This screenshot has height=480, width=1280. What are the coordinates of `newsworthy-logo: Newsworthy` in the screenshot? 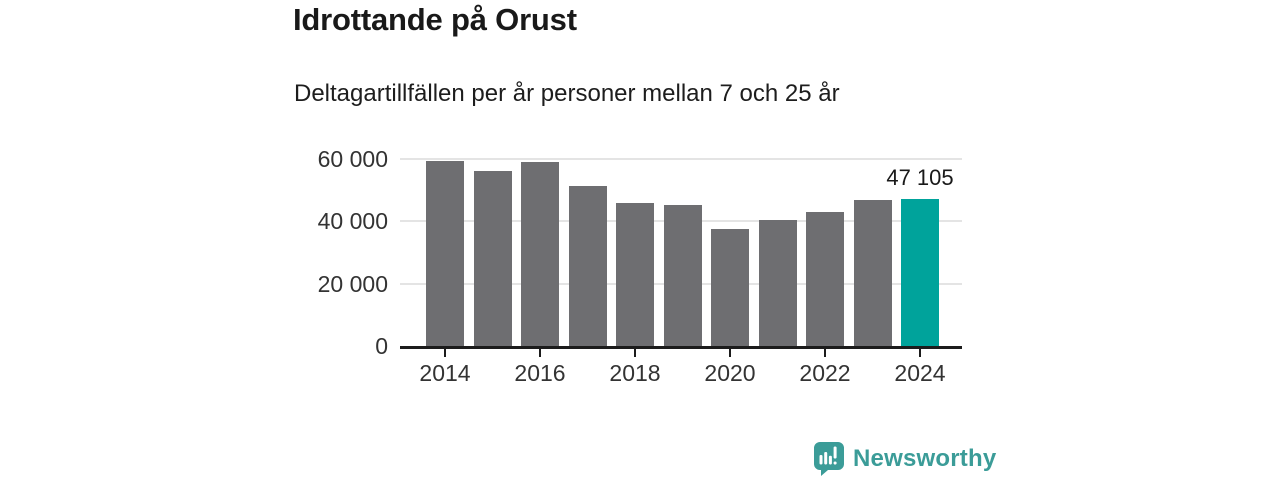 It's located at (905, 459).